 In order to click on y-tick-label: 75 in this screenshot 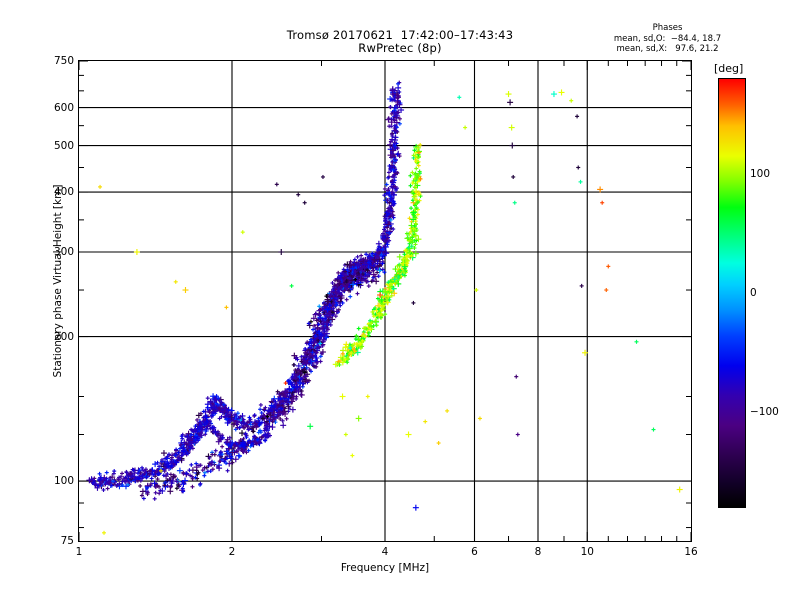, I will do `click(67, 541)`.